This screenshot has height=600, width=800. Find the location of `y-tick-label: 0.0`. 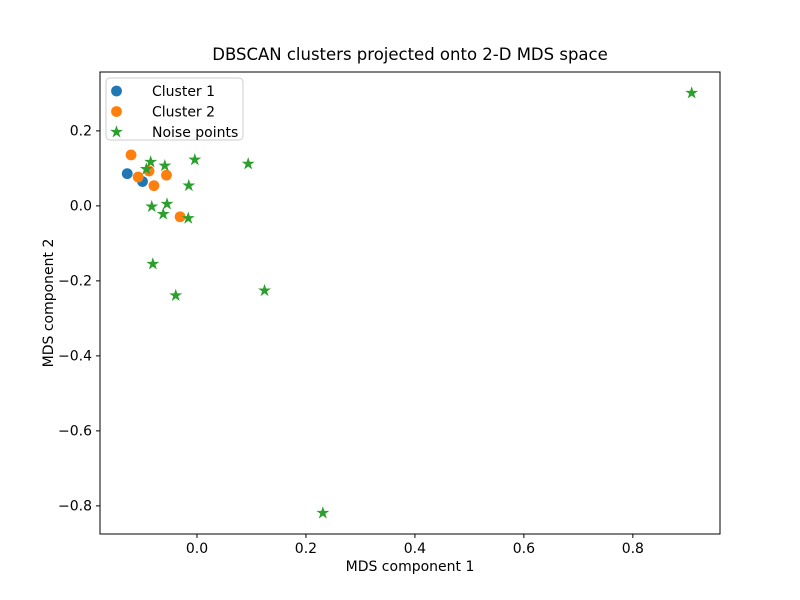

y-tick-label: 0.0 is located at coordinates (81, 207).